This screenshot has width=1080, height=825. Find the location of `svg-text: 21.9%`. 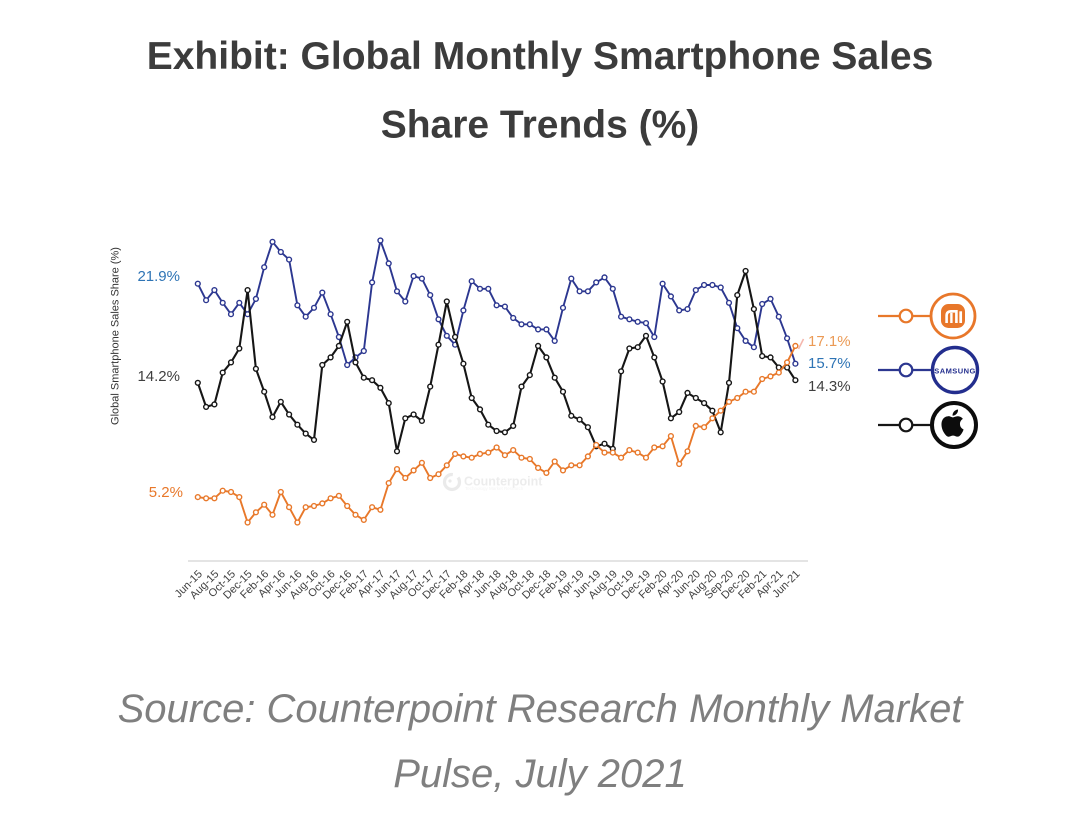

svg-text: 21.9% is located at coordinates (158, 276).